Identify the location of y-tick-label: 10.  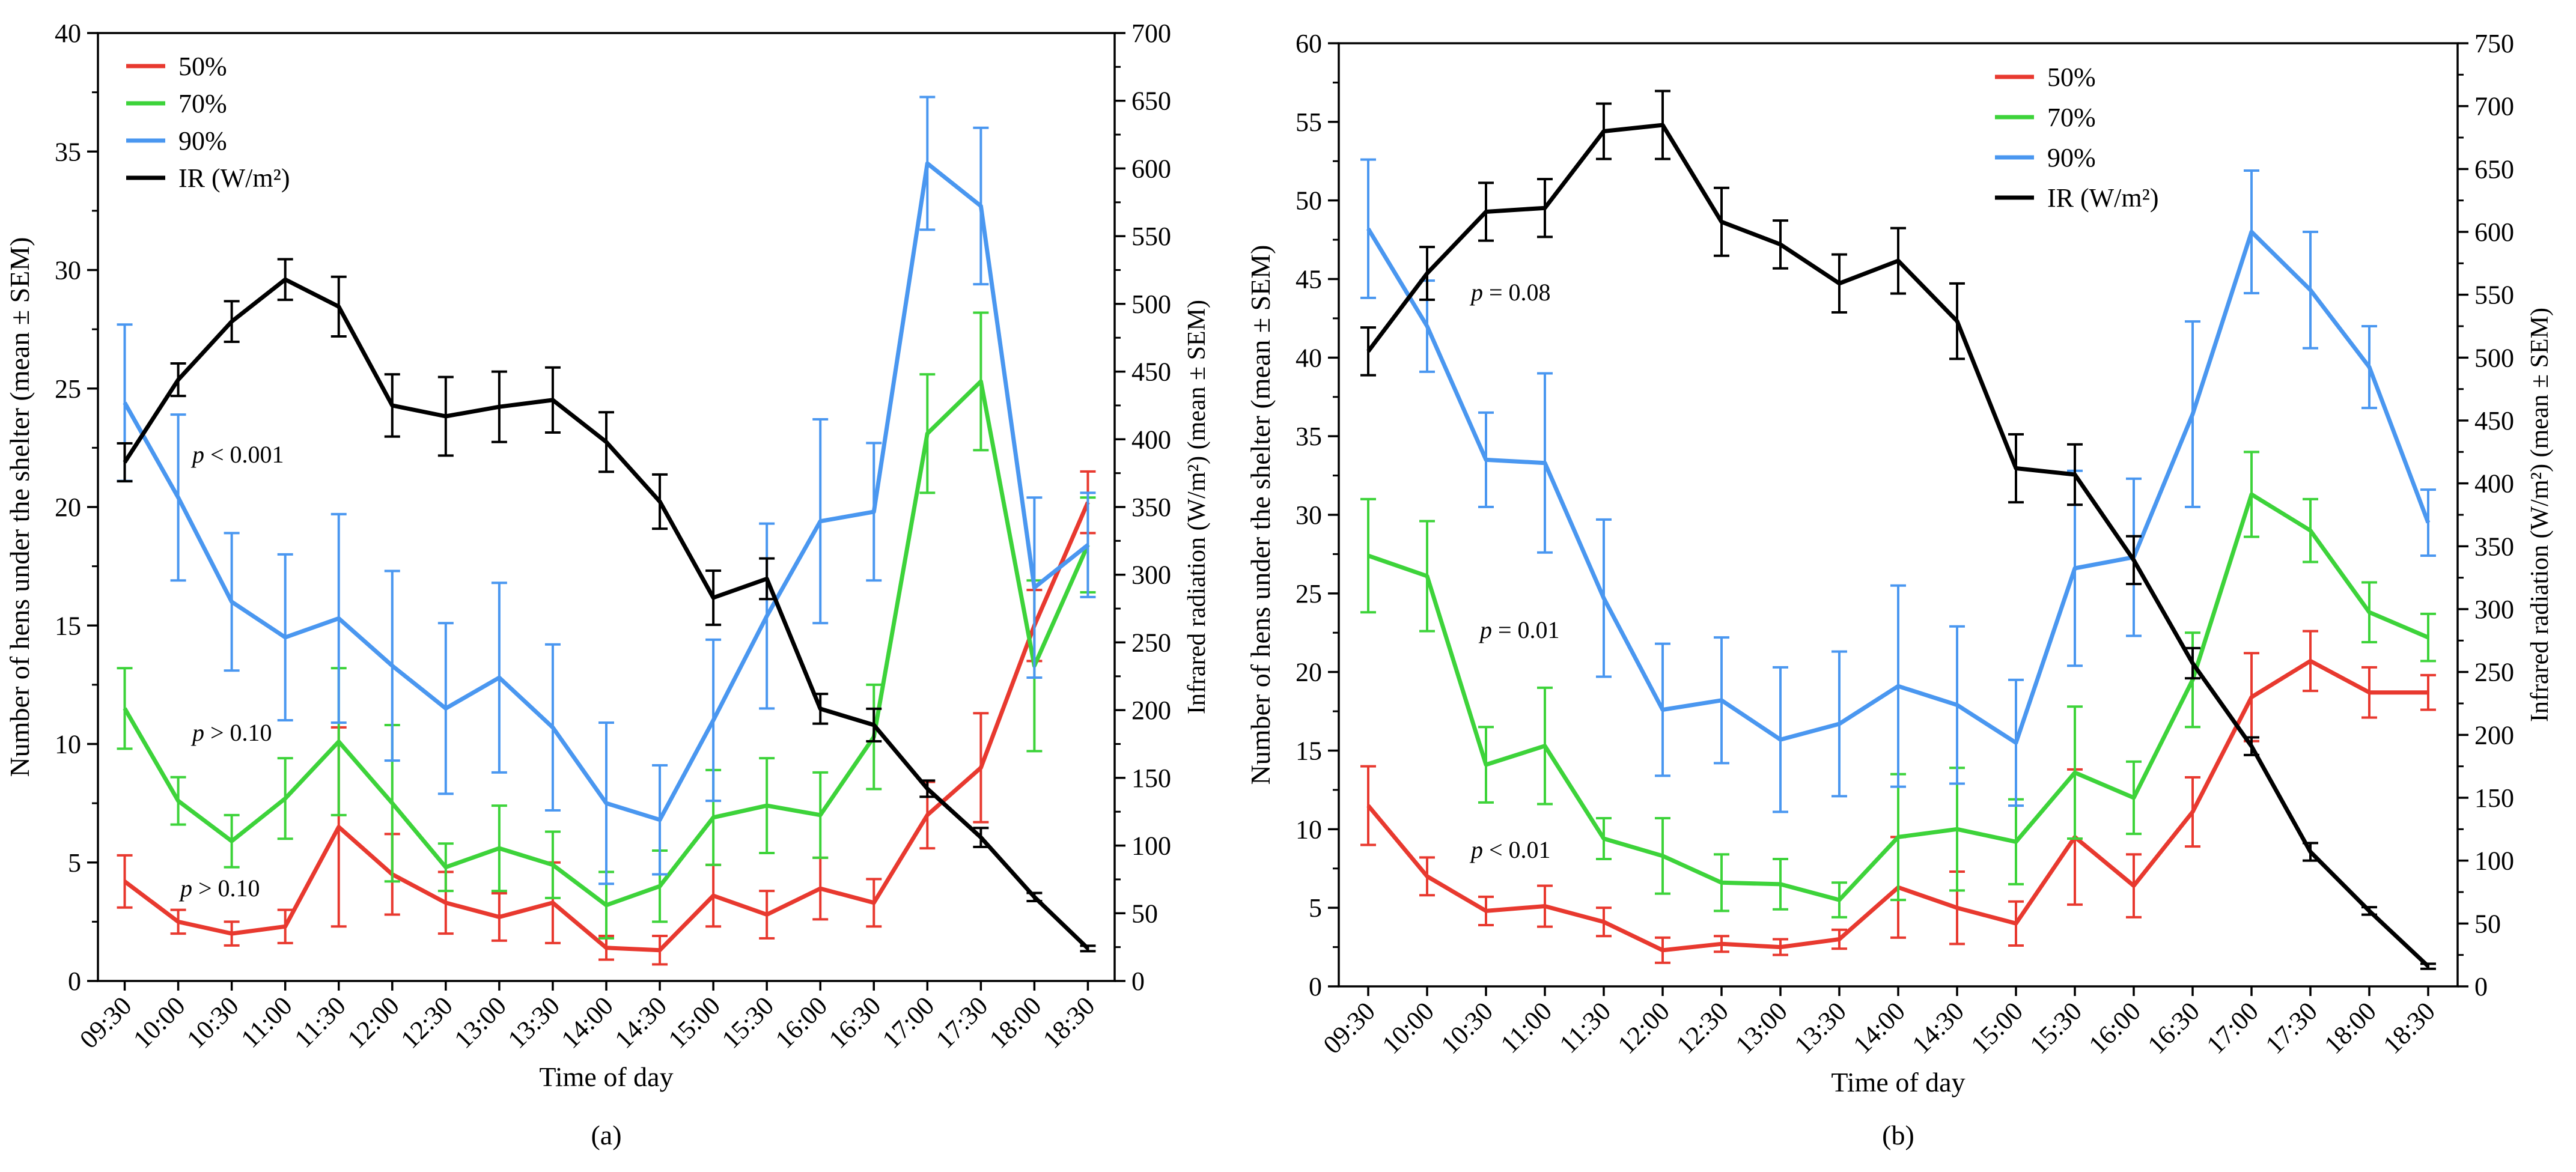
(68, 744).